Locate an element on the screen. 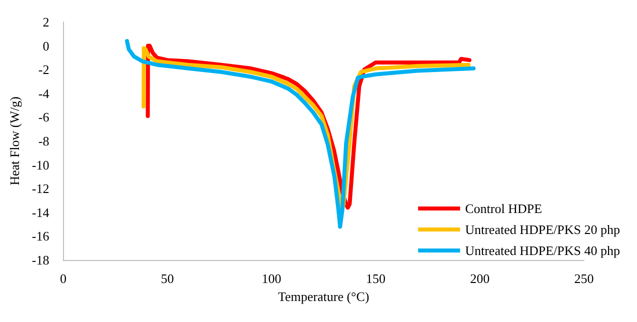 The width and height of the screenshot is (637, 322). legend-label: Untreated HDPE/PKS 20 php is located at coordinates (542, 229).